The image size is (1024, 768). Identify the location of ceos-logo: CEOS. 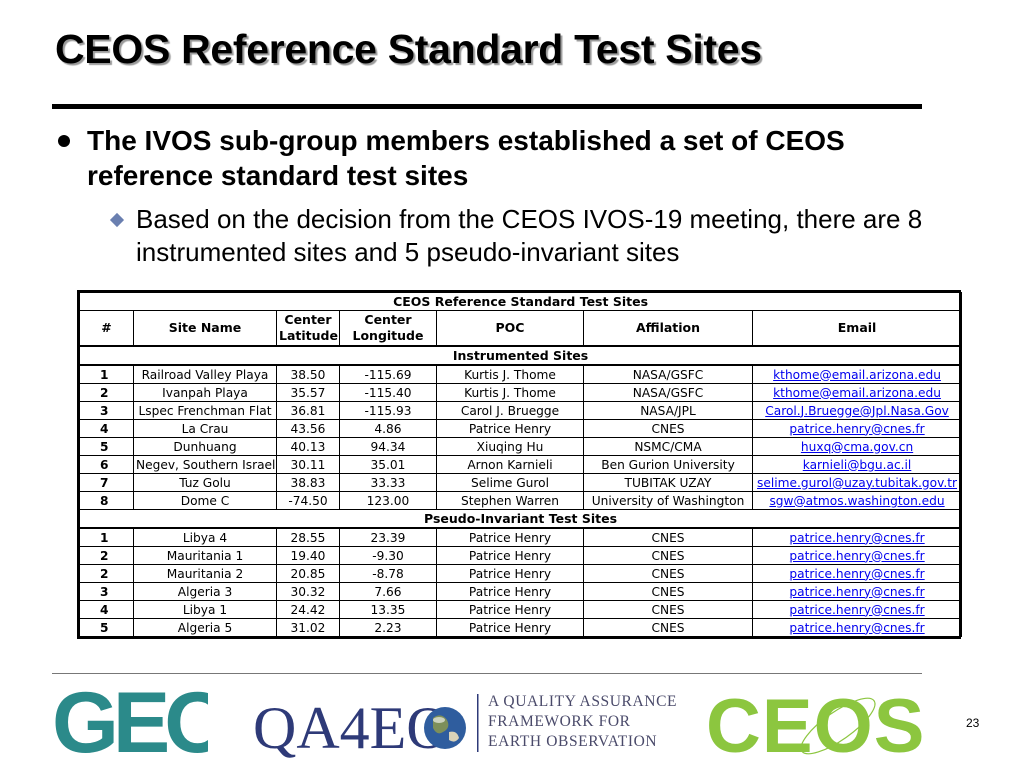
(815, 722).